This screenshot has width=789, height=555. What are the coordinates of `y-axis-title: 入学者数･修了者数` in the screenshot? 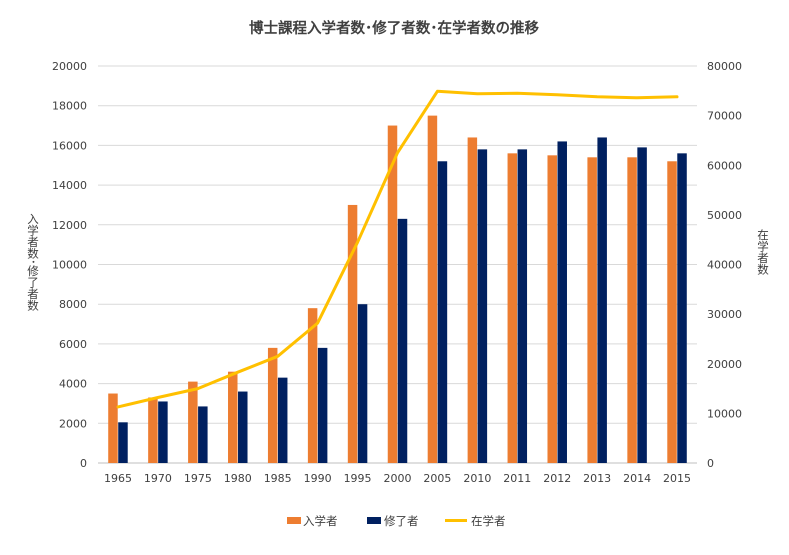 It's located at (33, 262).